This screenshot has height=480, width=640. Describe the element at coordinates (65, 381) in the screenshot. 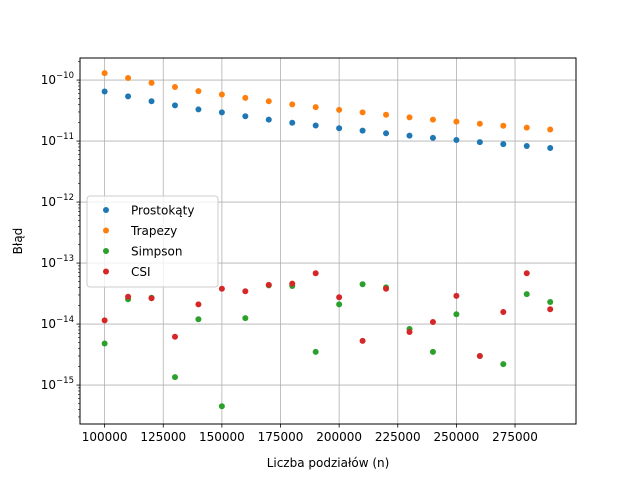

I see `y-tick-exponent: −15` at that location.